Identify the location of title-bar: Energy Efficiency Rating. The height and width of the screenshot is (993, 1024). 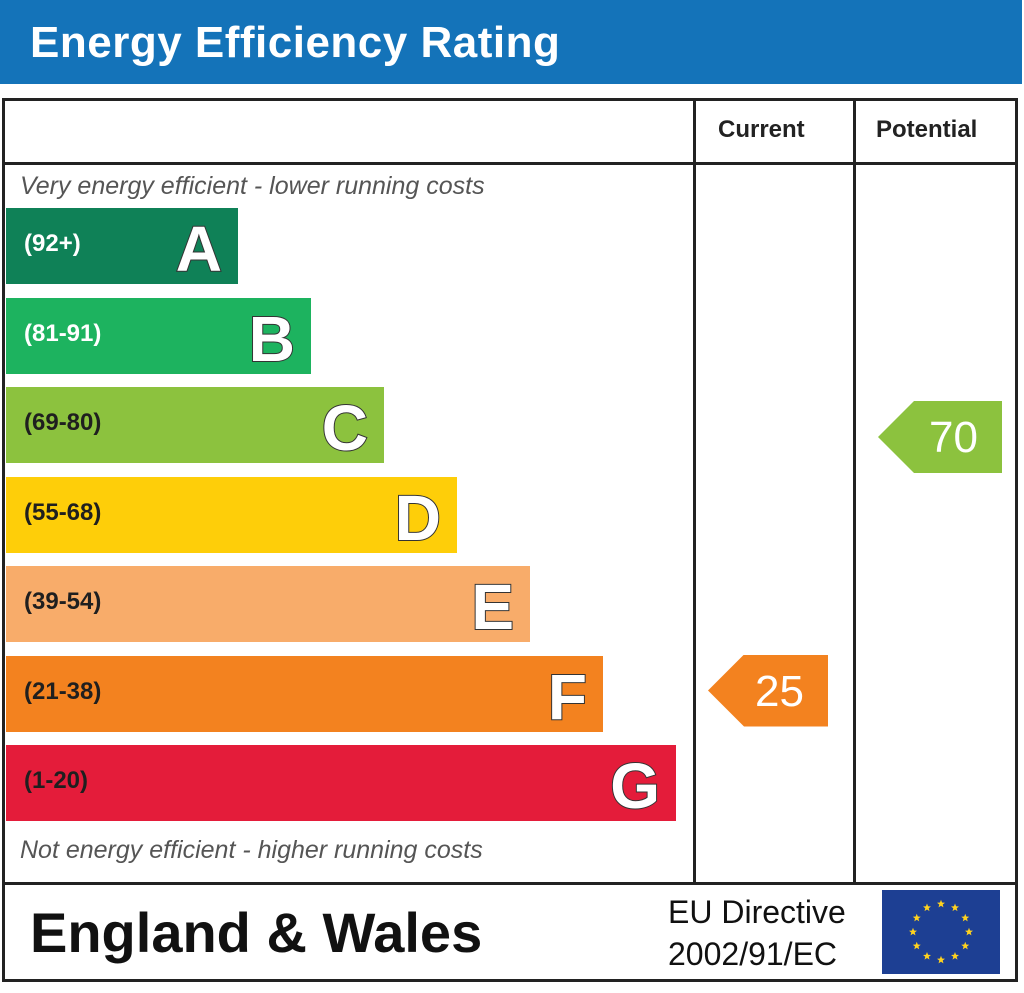
(511, 42).